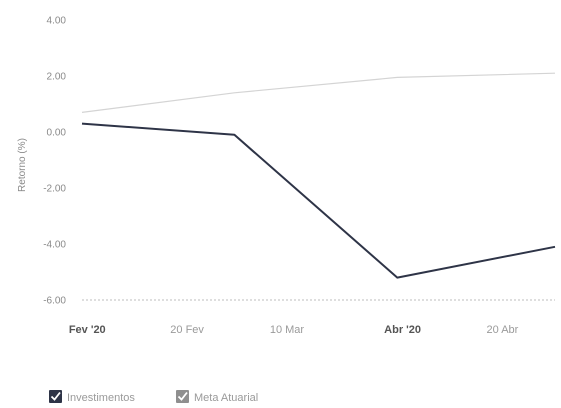 The image size is (561, 408). Describe the element at coordinates (54, 189) in the screenshot. I see `y-tick-label: -2.00` at that location.